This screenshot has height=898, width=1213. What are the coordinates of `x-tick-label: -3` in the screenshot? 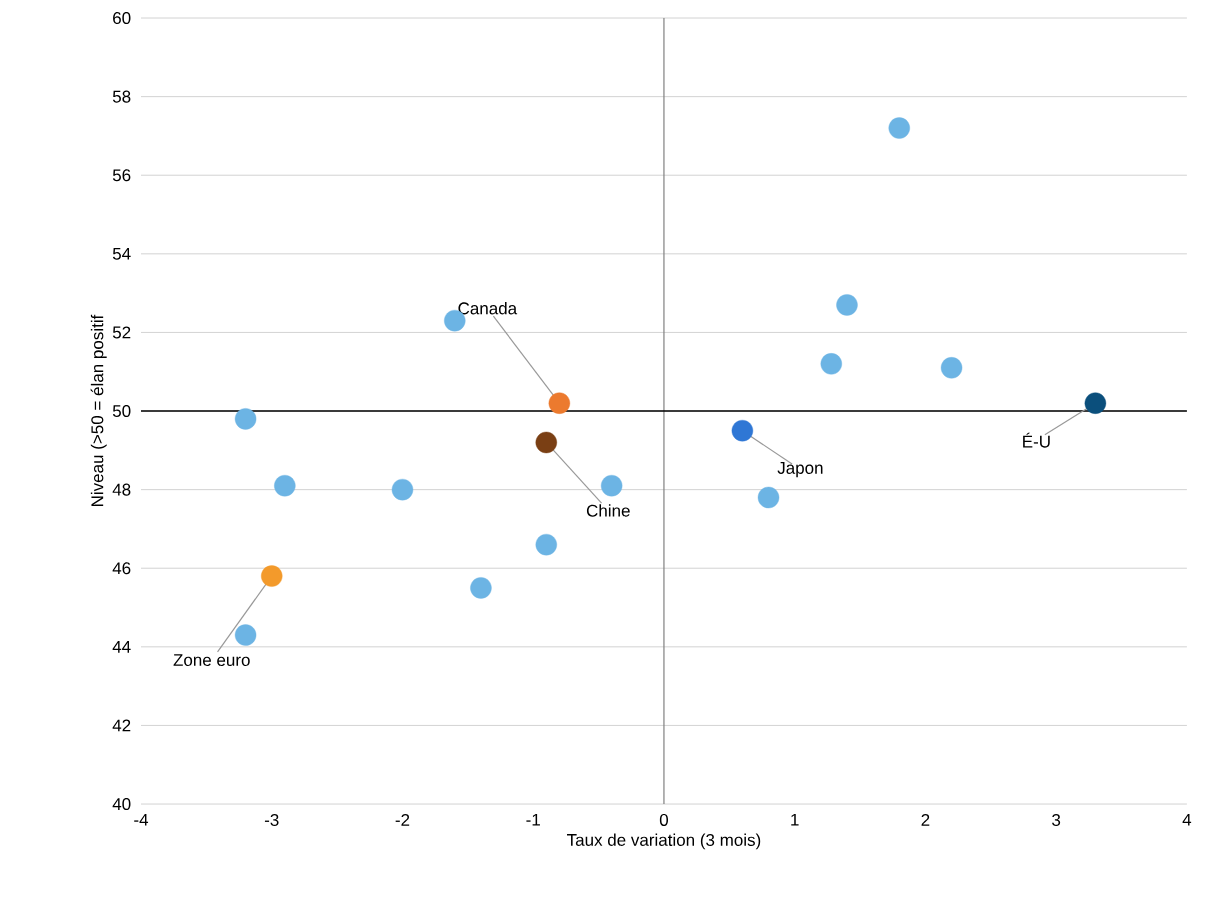 It's located at (271, 819).